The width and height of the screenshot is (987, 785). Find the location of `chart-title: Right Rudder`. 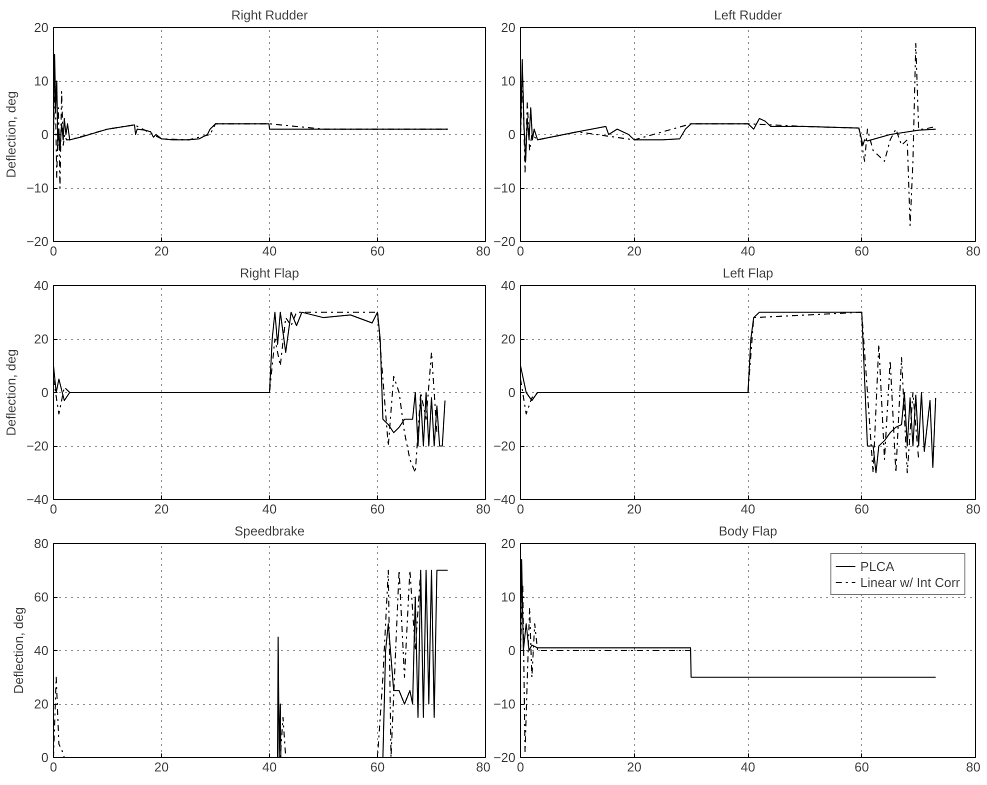

chart-title: Right Rudder is located at coordinates (269, 15).